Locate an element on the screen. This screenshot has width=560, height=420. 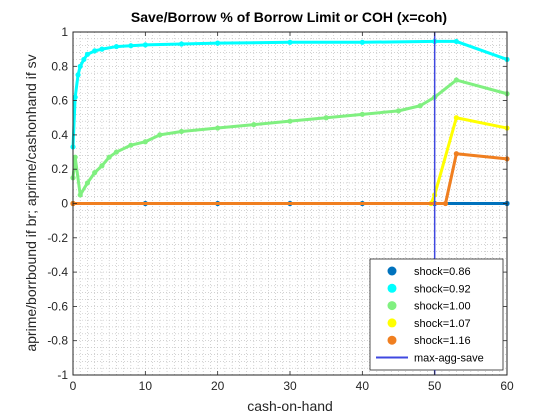
legend-item: shock=1.00 is located at coordinates (429, 307).